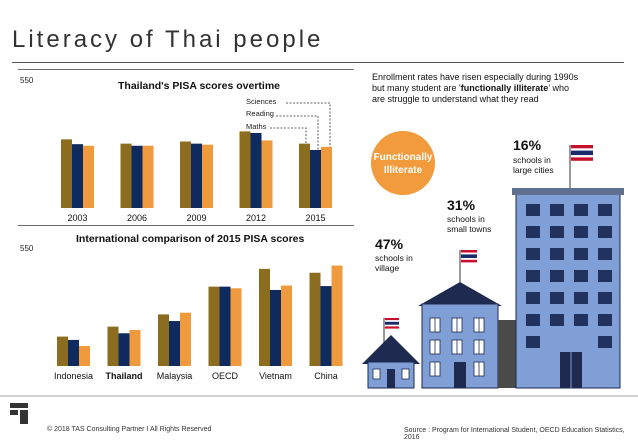 The image size is (638, 442). Describe the element at coordinates (77, 218) in the screenshot. I see `chart1-category-label-2003: 2003` at that location.